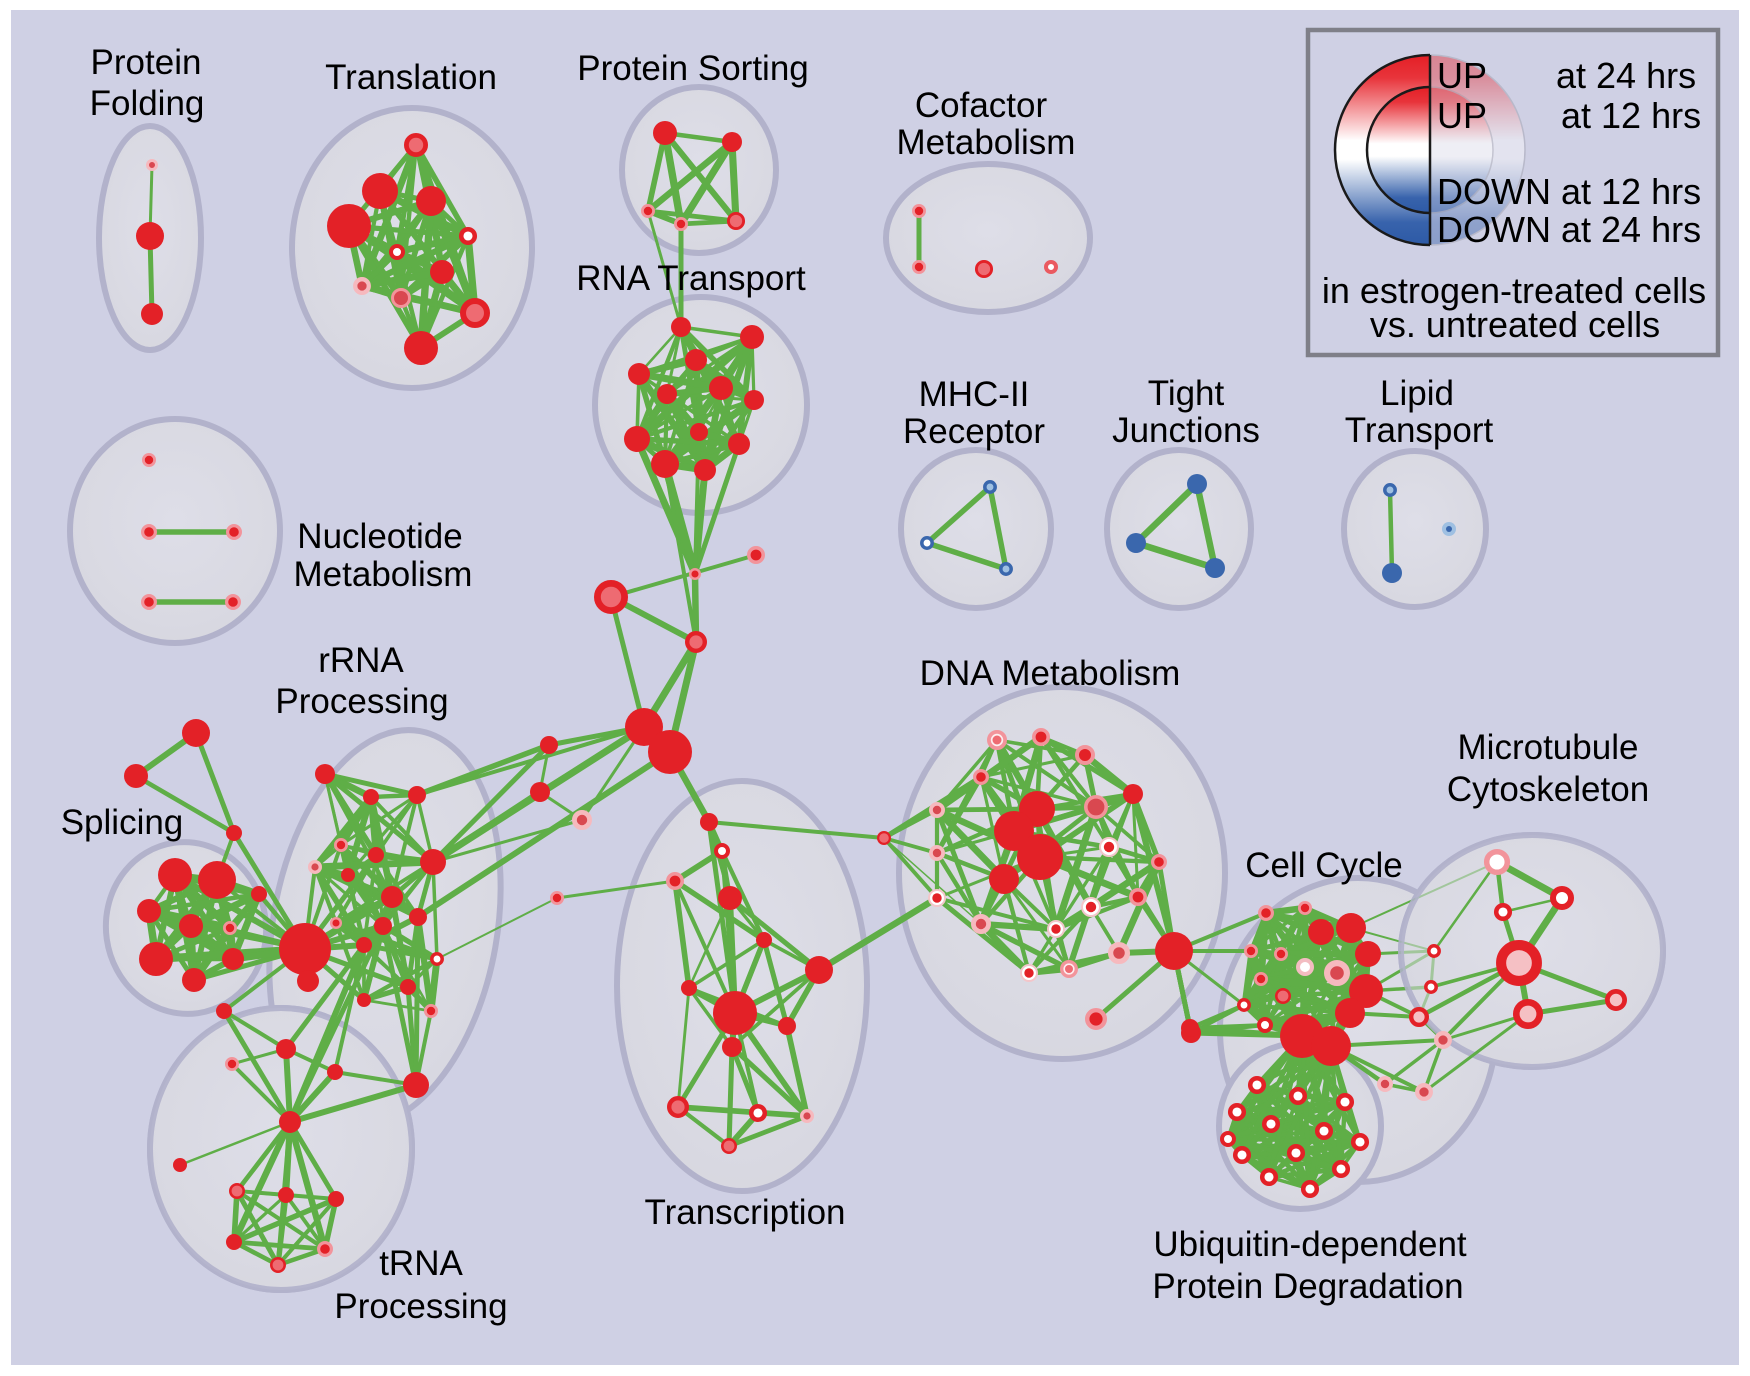 This screenshot has width=1750, height=1376. Describe the element at coordinates (1186, 393) in the screenshot. I see `svg-text: Tight` at that location.